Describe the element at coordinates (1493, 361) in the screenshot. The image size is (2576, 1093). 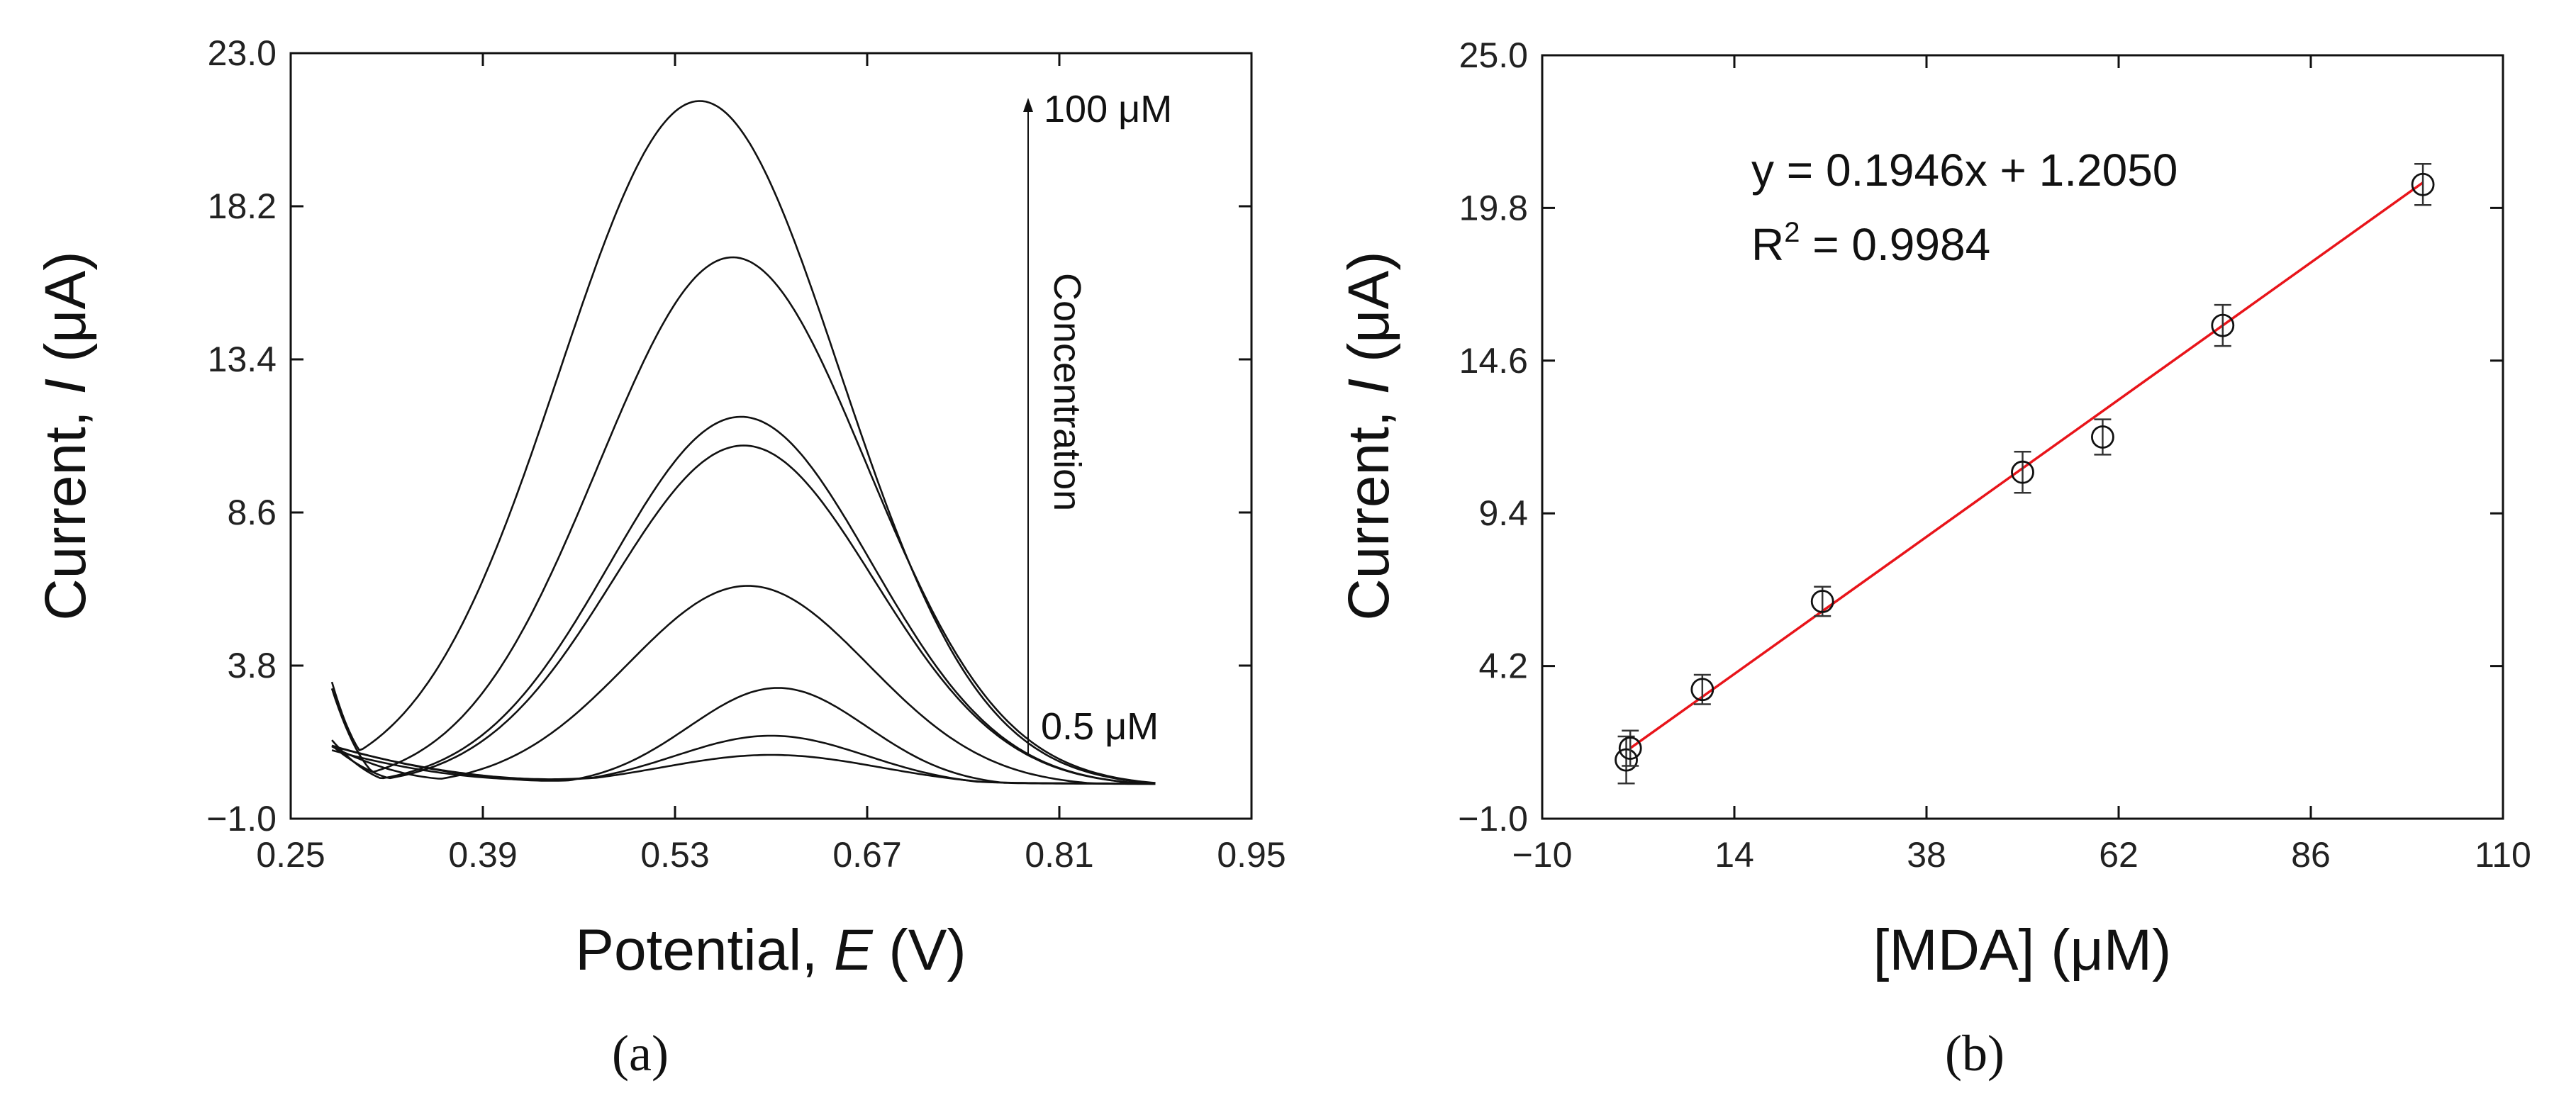
I see `y-tick-label: 14.6` at that location.